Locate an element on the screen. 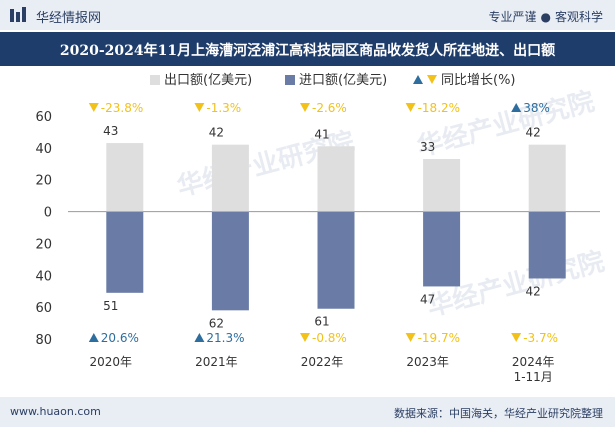  x-axis: 2020年 2021年 2022年 2023年 2024年1-11月 is located at coordinates (322, 369).